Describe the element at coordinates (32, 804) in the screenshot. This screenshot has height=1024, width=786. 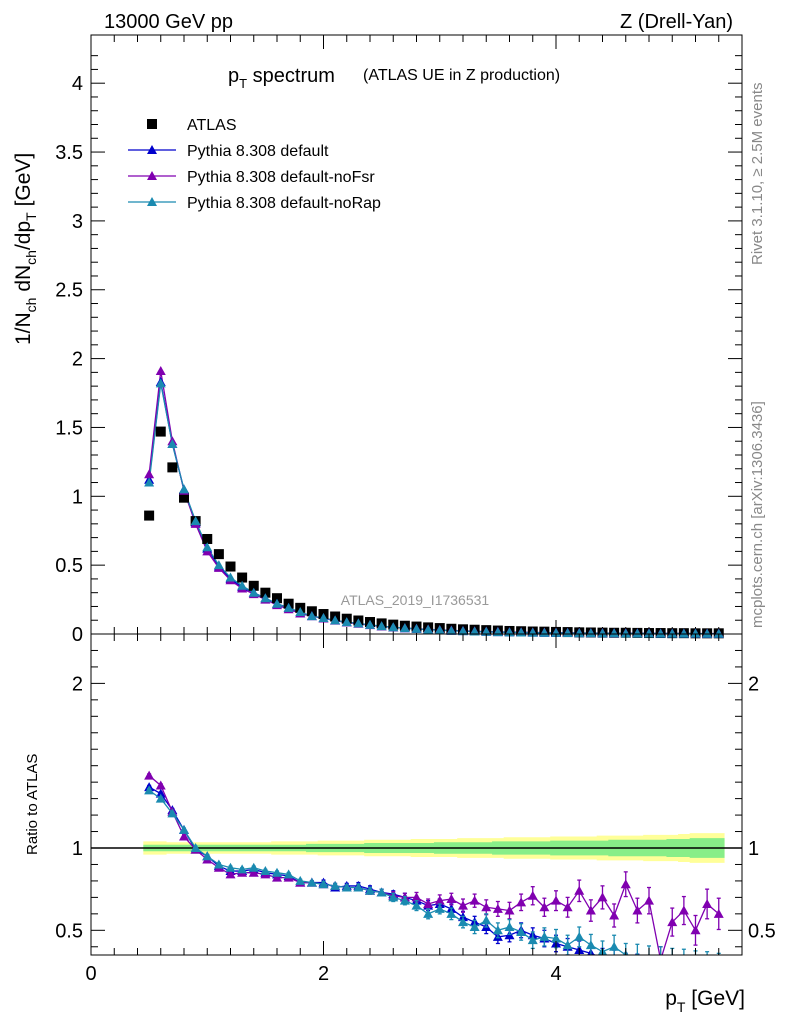
I see `y-axis-label-ratio: Ratio to ATLAS` at that location.